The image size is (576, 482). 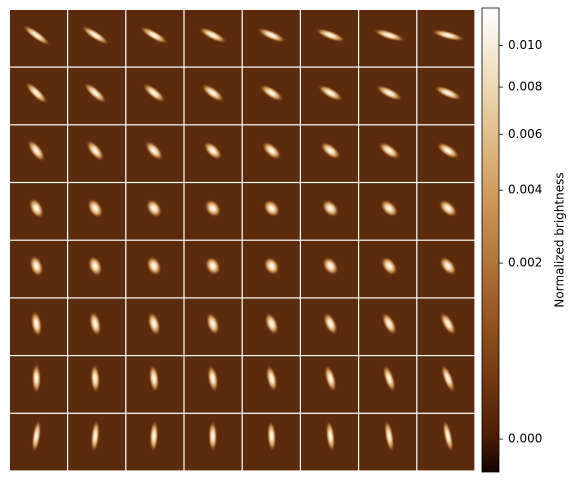 What do you see at coordinates (525, 134) in the screenshot?
I see `colorbar-tick-label: 0.006` at bounding box center [525, 134].